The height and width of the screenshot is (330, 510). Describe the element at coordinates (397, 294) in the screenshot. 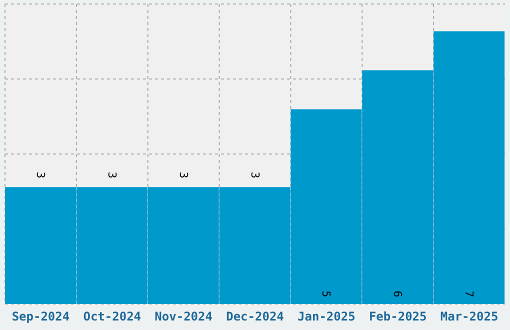

I see `data-label: 6` at that location.